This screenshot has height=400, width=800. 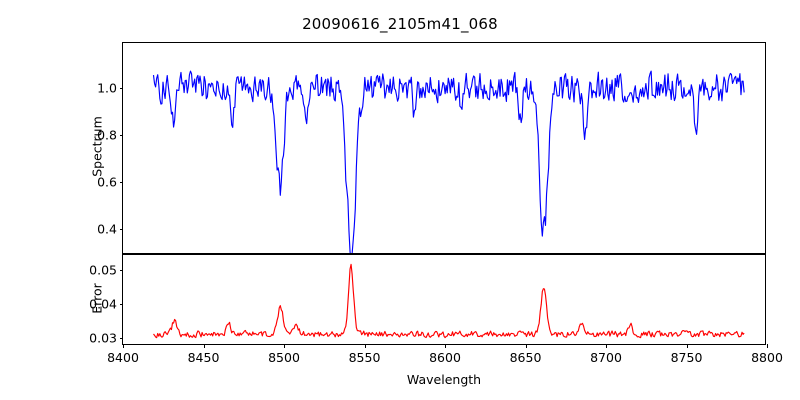 What do you see at coordinates (444, 379) in the screenshot?
I see `x-axis-label: Wavelength` at bounding box center [444, 379].